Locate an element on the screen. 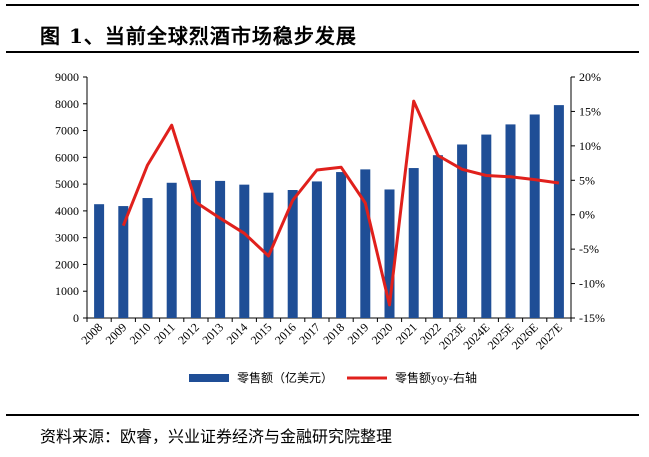 The width and height of the screenshot is (649, 457). right-tick-label: -15% is located at coordinates (592, 318).